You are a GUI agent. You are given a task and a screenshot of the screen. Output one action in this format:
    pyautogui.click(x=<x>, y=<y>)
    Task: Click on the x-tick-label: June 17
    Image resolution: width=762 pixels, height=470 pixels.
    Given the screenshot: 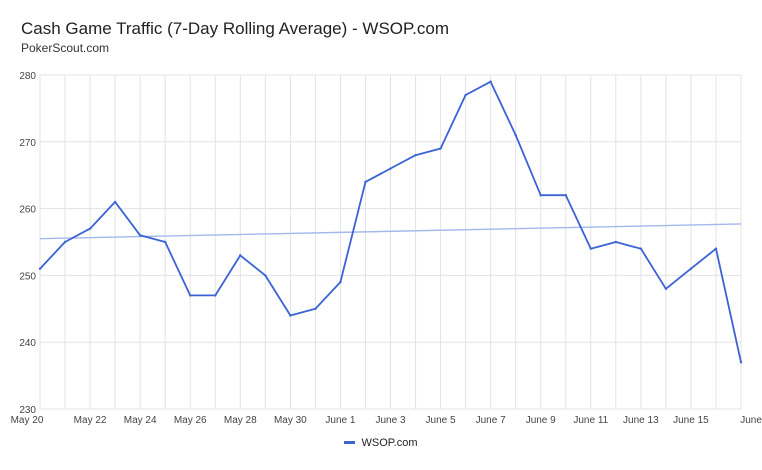 What is the action you would take?
    pyautogui.click(x=751, y=420)
    